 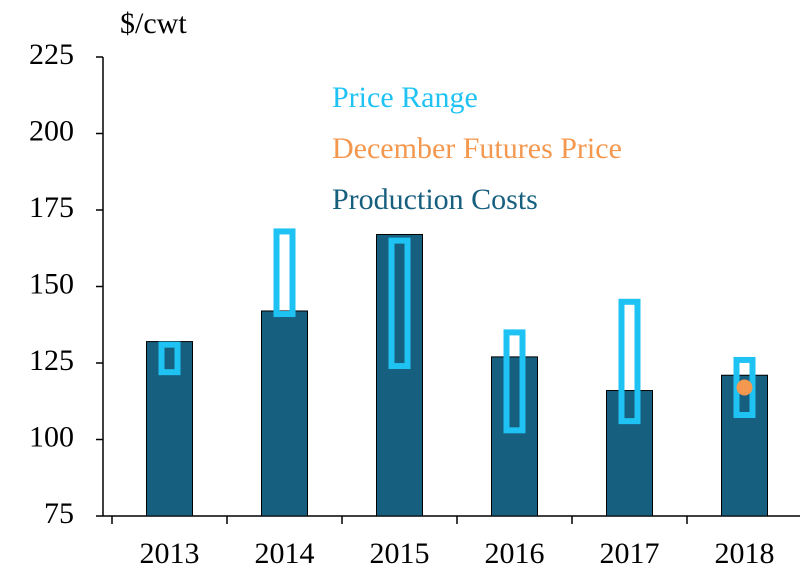 I want to click on y-tick-label: 175, so click(x=51, y=207).